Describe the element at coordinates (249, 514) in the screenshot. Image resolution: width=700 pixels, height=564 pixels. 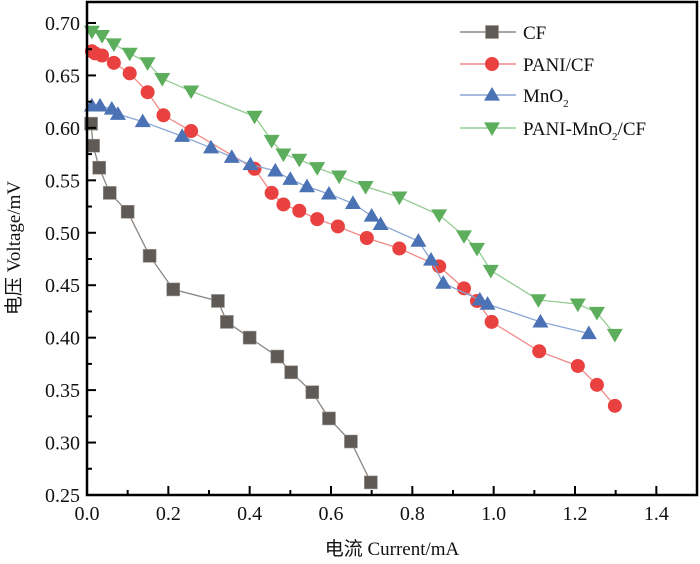
I see `x-tick-label: 0.4` at that location.